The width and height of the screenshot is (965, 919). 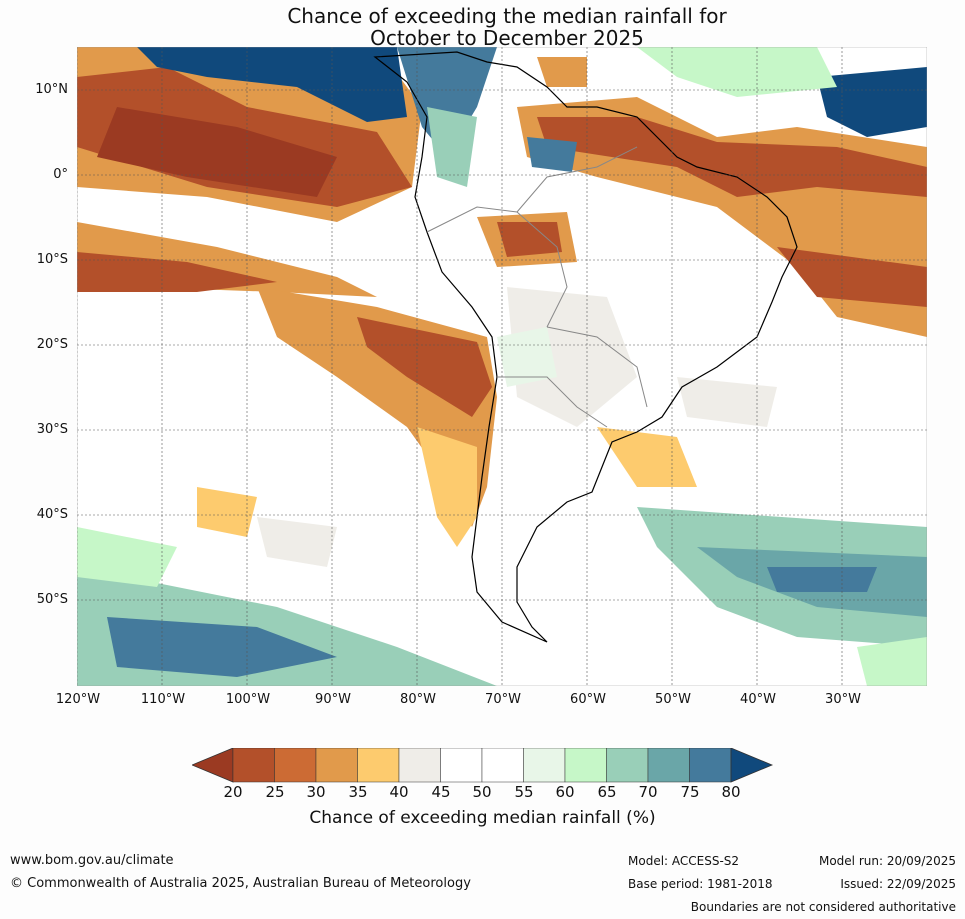 What do you see at coordinates (843, 699) in the screenshot?
I see `lon-label-30w: 30°W` at bounding box center [843, 699].